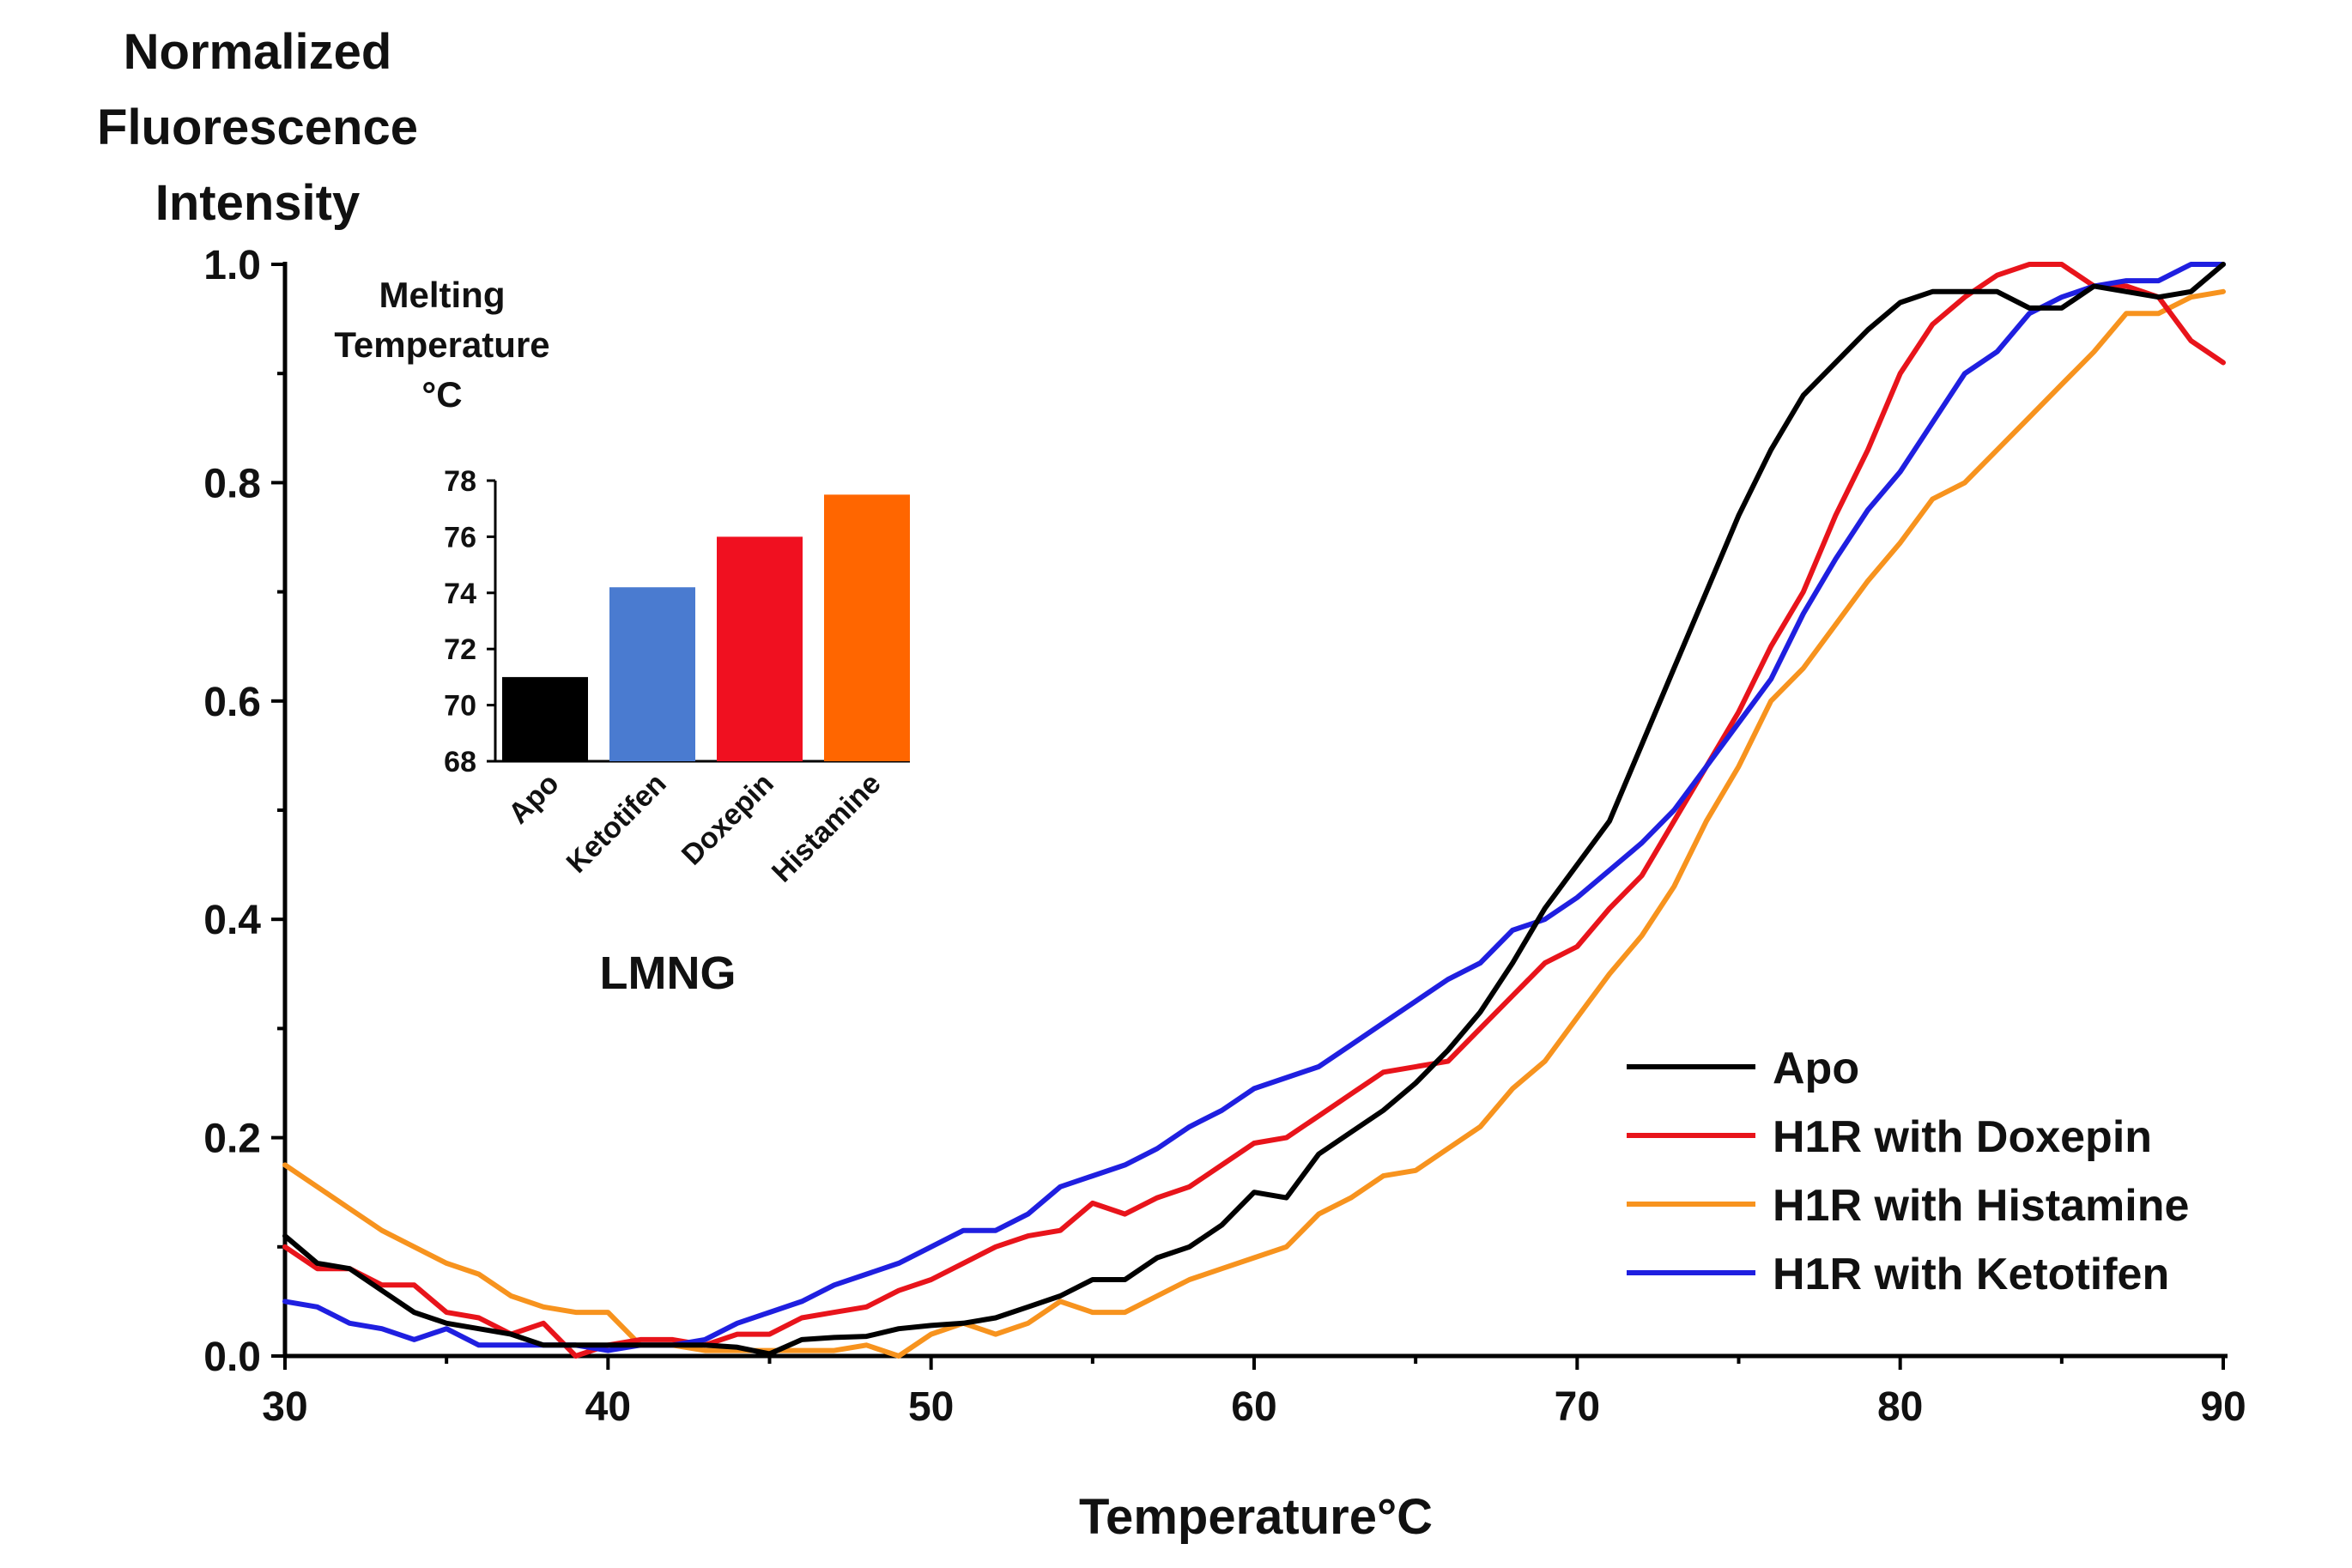 The width and height of the screenshot is (2352, 1568). What do you see at coordinates (460, 481) in the screenshot?
I see `inset-y-tick-label: 78` at bounding box center [460, 481].